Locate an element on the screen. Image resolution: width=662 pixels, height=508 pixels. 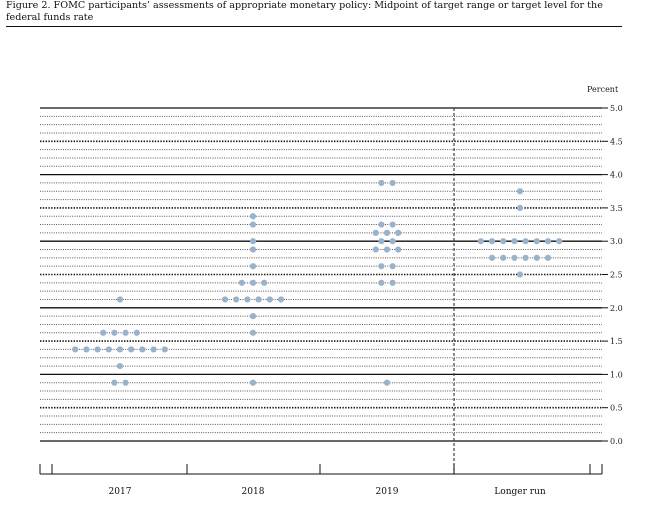
y-tick-label: 4.5 is located at coordinates (616, 141).